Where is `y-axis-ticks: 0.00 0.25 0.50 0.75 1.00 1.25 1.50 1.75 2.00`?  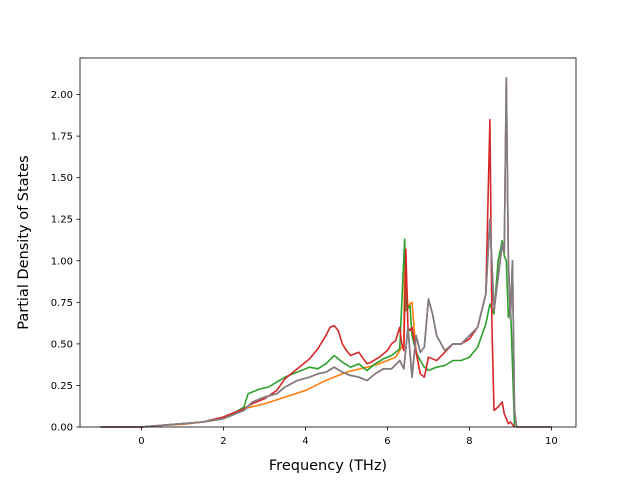 y-axis-ticks: 0.00 0.25 0.50 0.75 1.00 1.25 1.50 1.75 2.00 is located at coordinates (65, 262).